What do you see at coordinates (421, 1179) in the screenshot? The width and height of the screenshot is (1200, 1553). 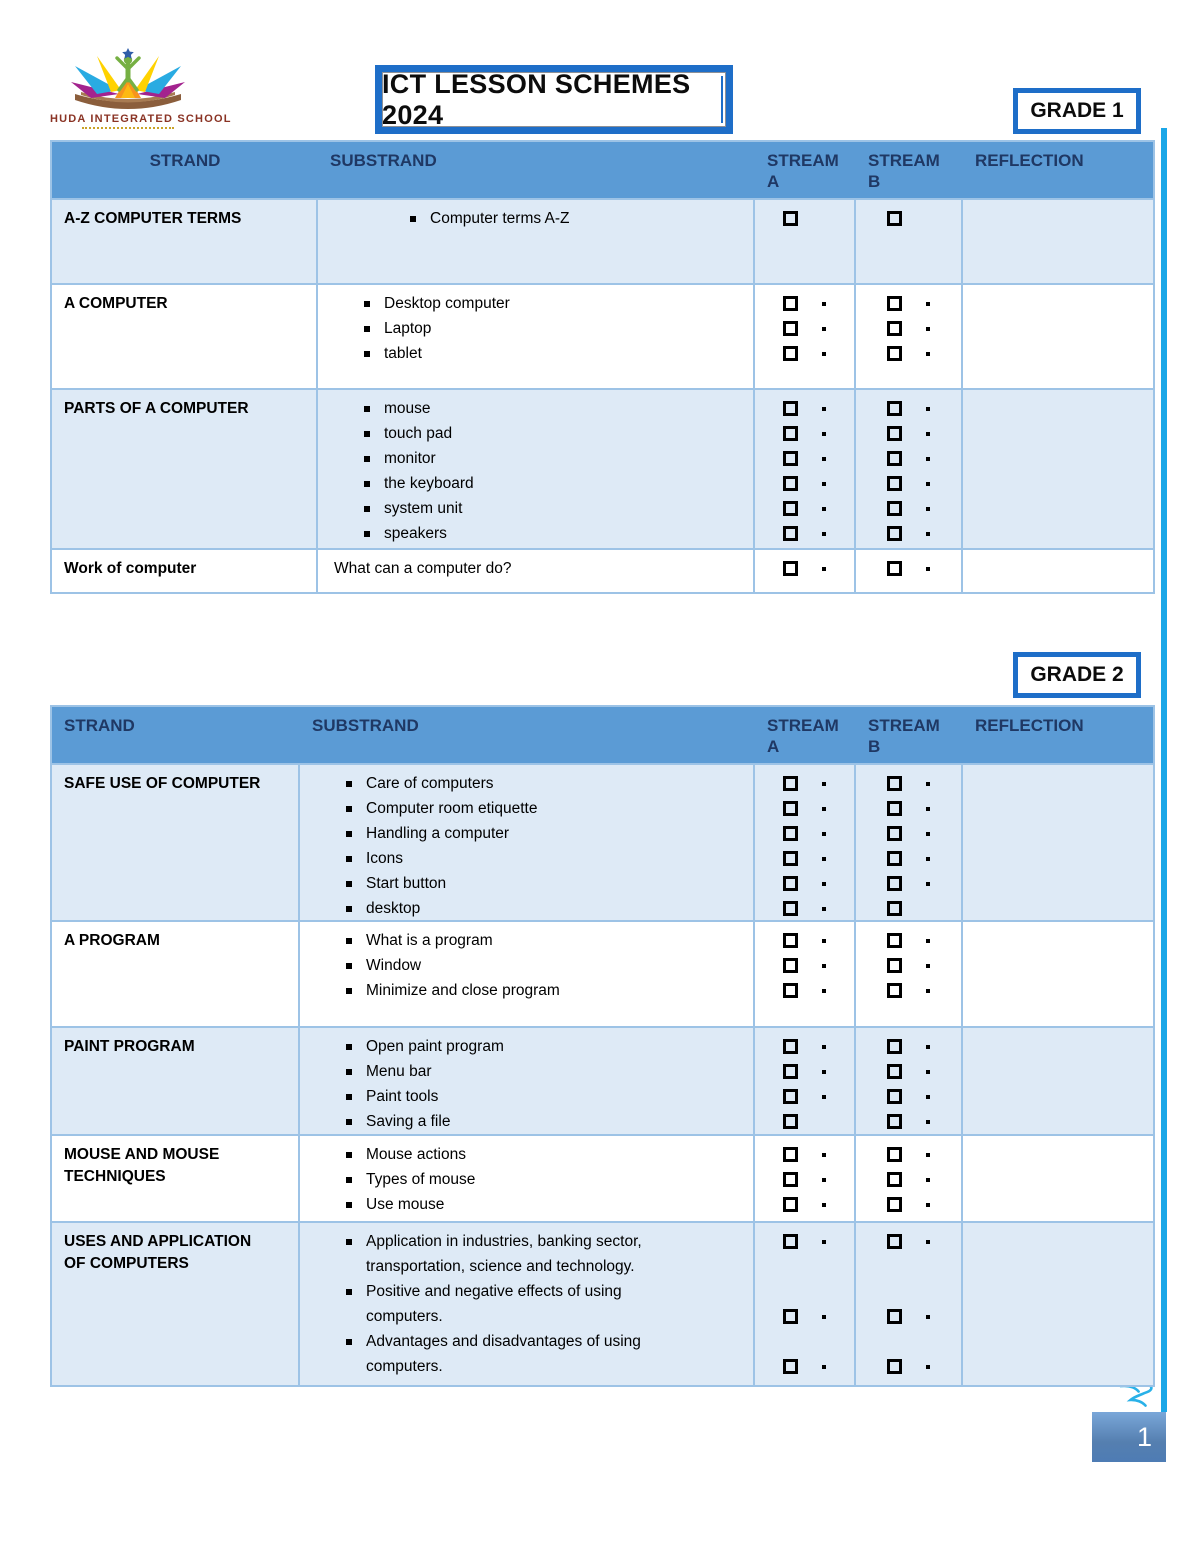 I see `substrand-item-text: Types of mouse` at bounding box center [421, 1179].